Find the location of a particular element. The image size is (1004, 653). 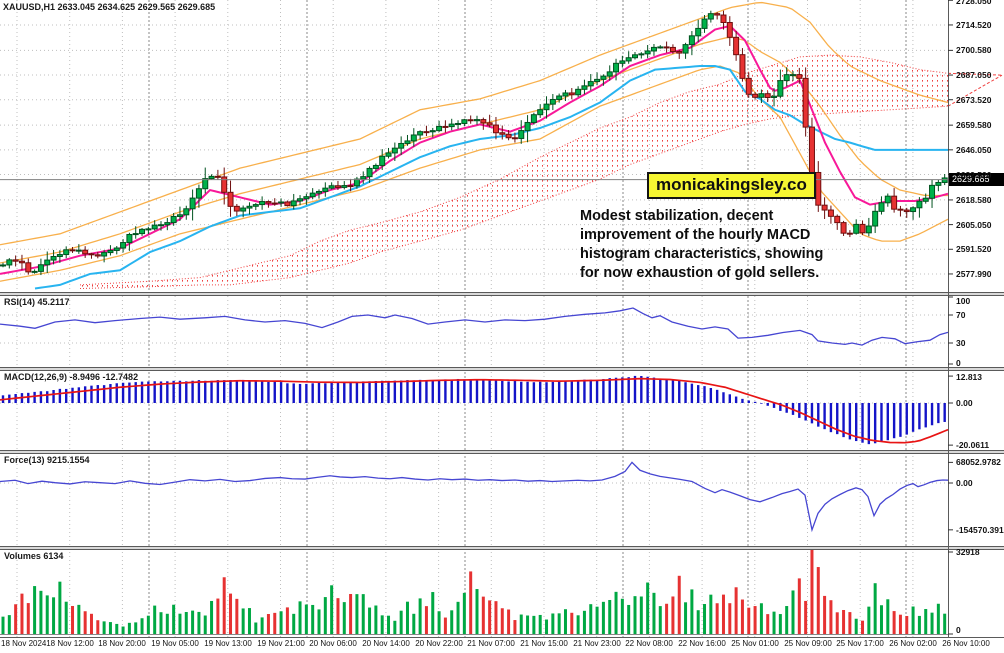

annotation-line: for now exhaustion of gold sellers. is located at coordinates (700, 273).